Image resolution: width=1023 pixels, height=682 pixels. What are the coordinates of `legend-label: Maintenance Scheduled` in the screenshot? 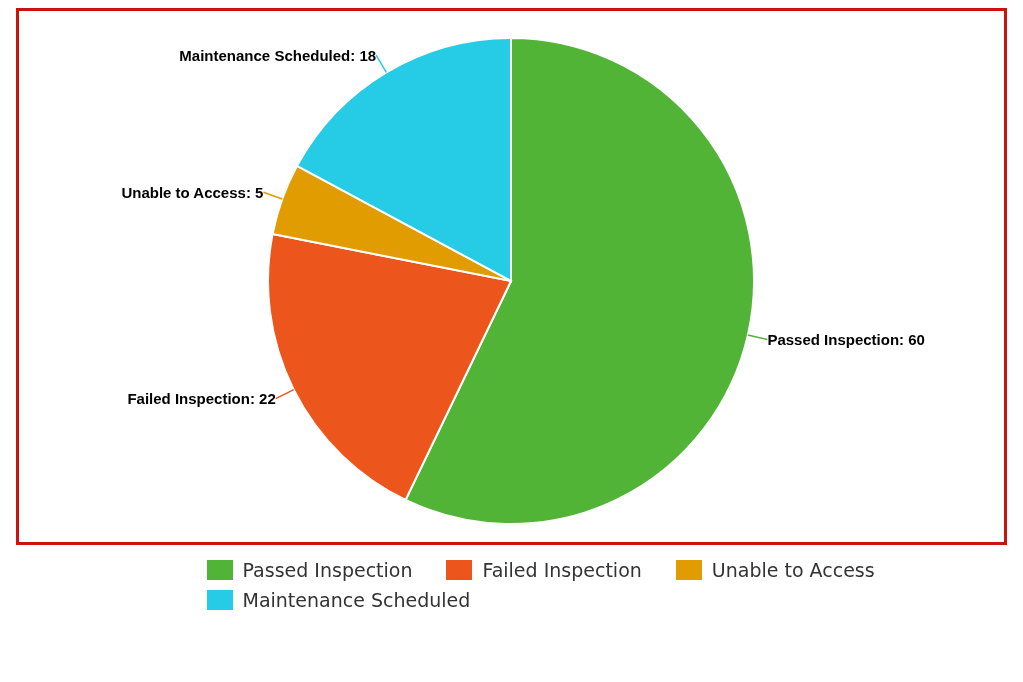 It's located at (356, 600).